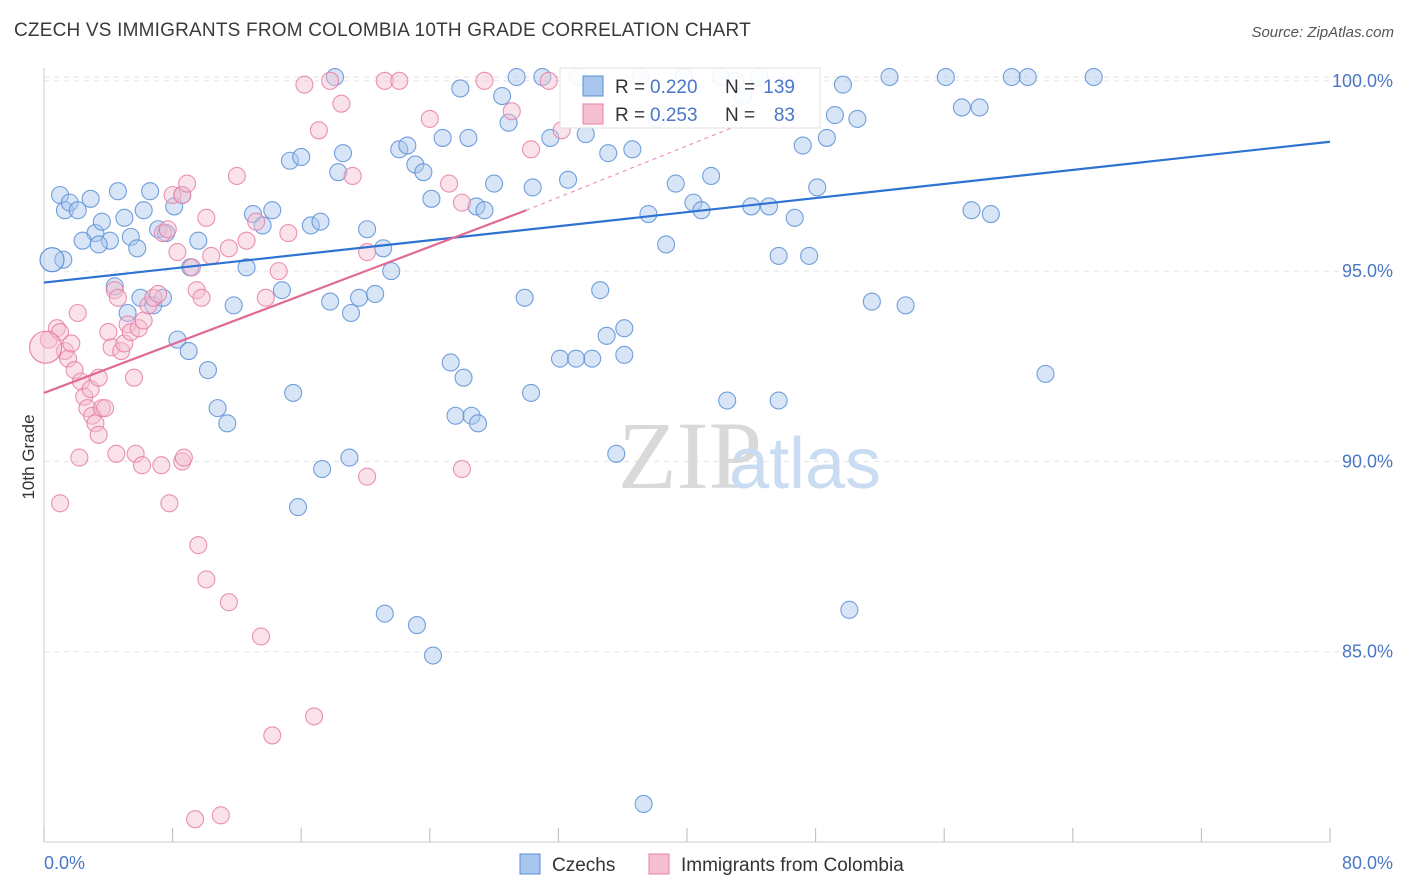 This screenshot has height=892, width=1406. What do you see at coordinates (1322, 32) in the screenshot?
I see `source-label: Source: ZipAtlas.com` at bounding box center [1322, 32].